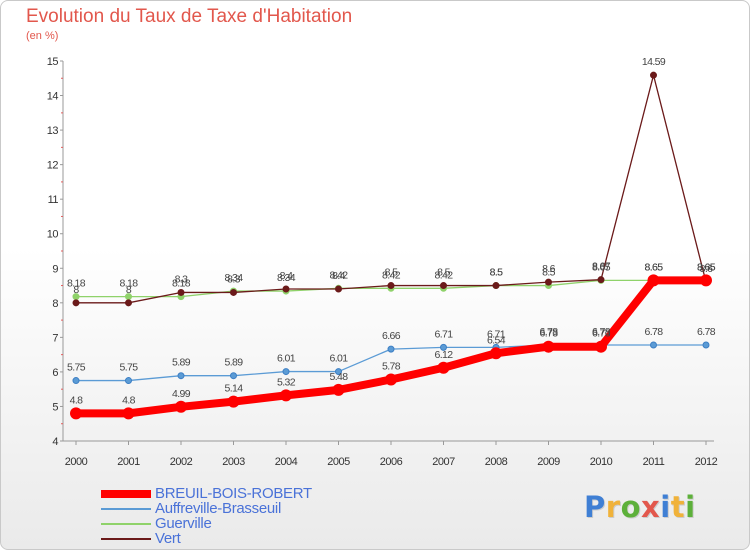 The width and height of the screenshot is (750, 550). I want to click on x-tick-label: 2010, so click(601, 462).